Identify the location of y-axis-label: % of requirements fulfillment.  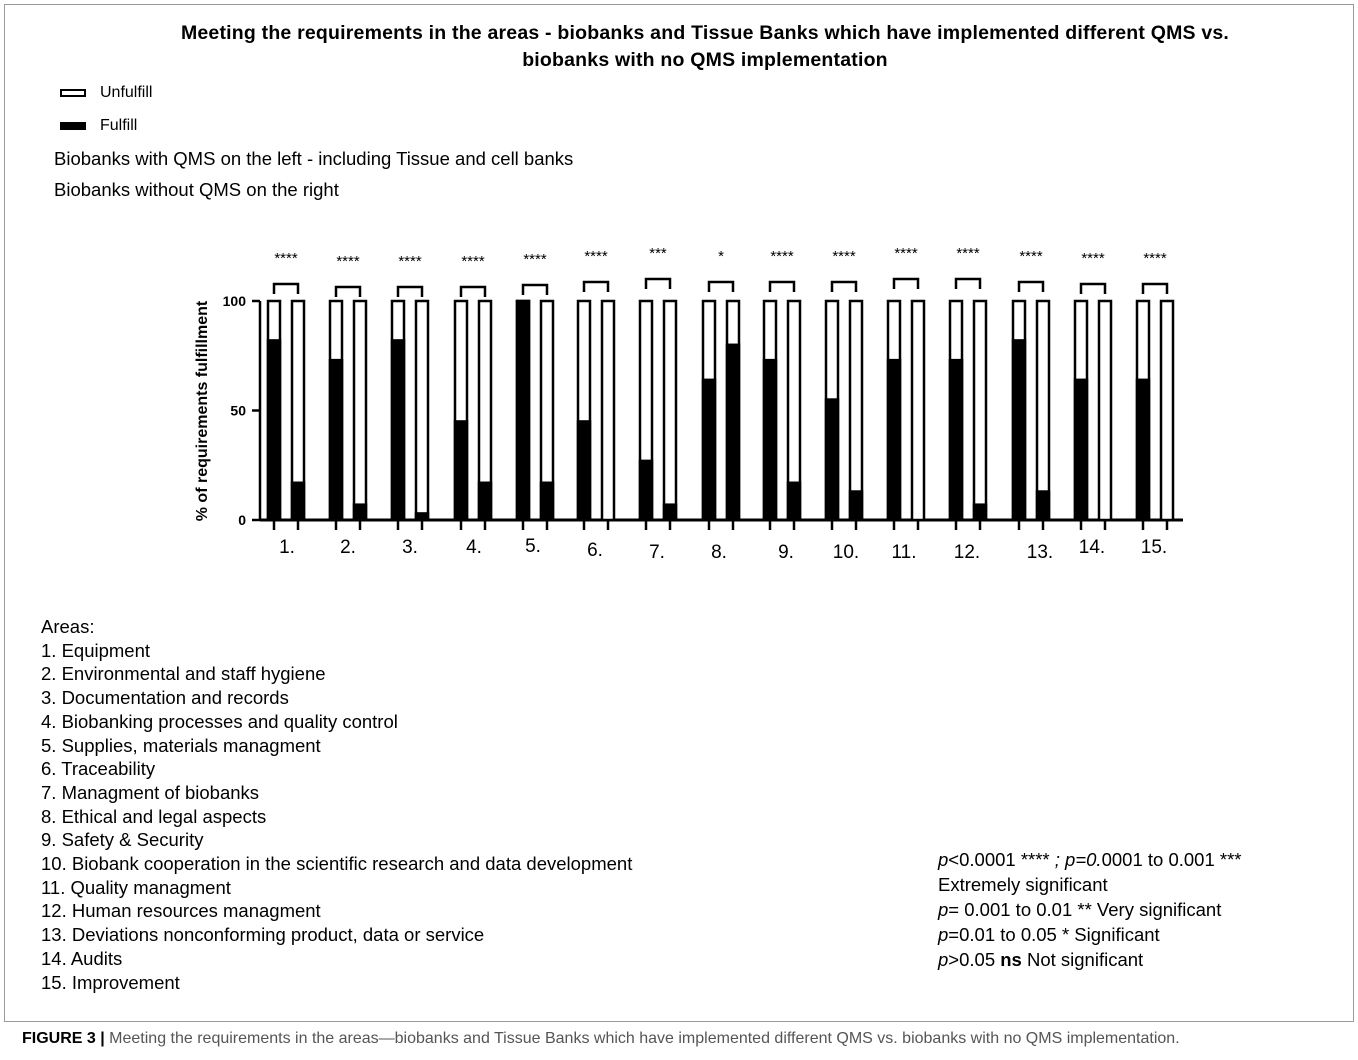
(202, 410).